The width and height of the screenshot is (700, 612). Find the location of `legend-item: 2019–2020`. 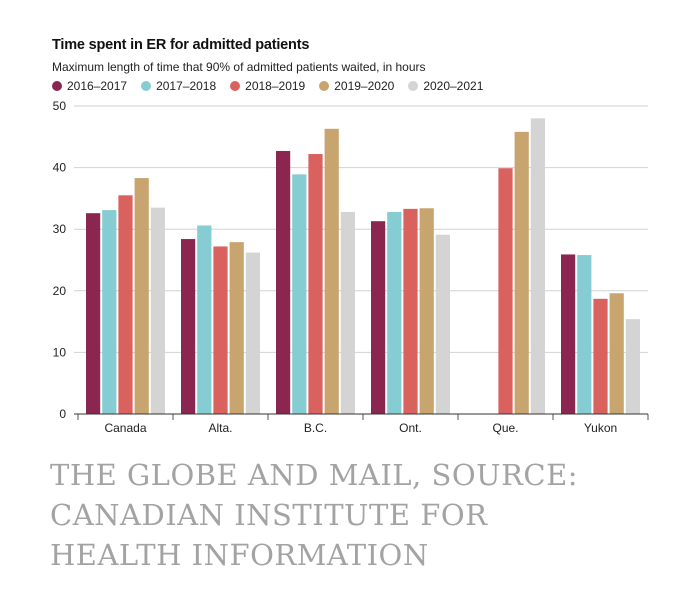

legend-item: 2019–2020 is located at coordinates (356, 86).